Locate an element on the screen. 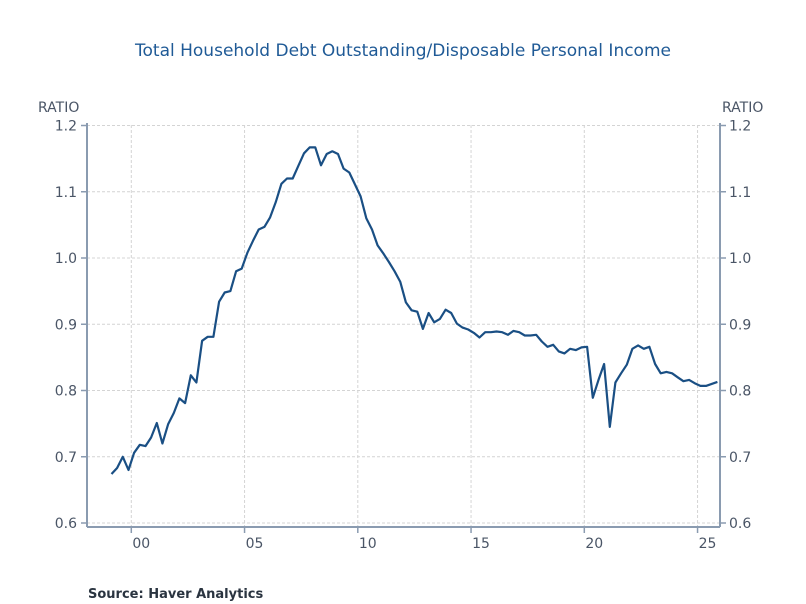 This screenshot has height=604, width=806. x-tick-label: 10 is located at coordinates (368, 544).